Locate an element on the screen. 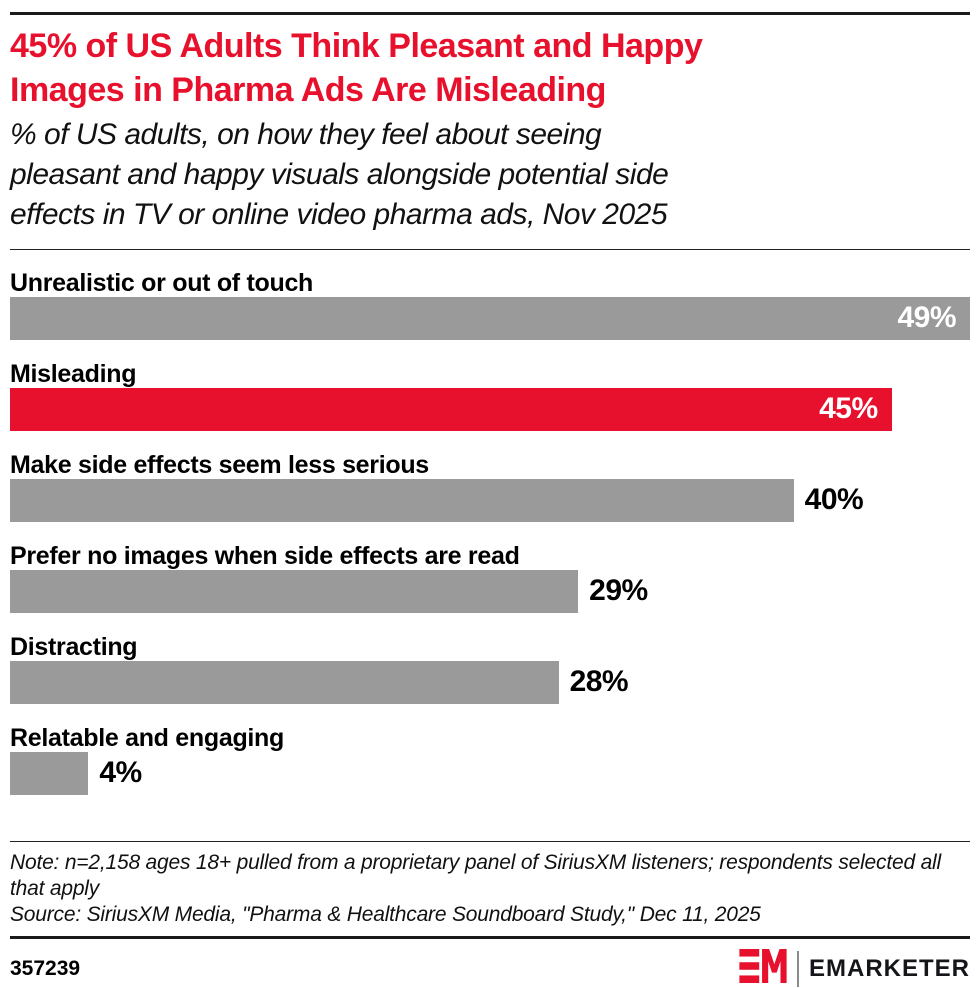 Image resolution: width=980 pixels, height=988 pixels. bar-track: 49% is located at coordinates (490, 318).